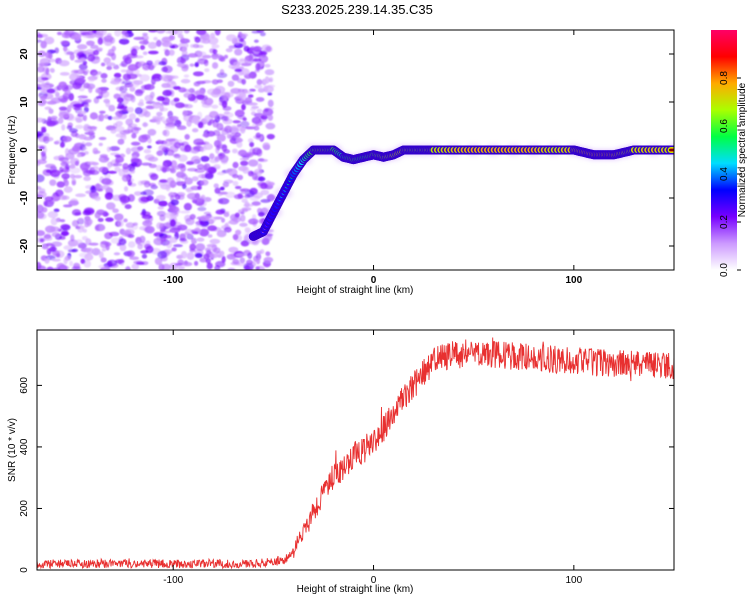 The width and height of the screenshot is (750, 605). What do you see at coordinates (24, 102) in the screenshot?
I see `y-tick-label: 10` at bounding box center [24, 102].